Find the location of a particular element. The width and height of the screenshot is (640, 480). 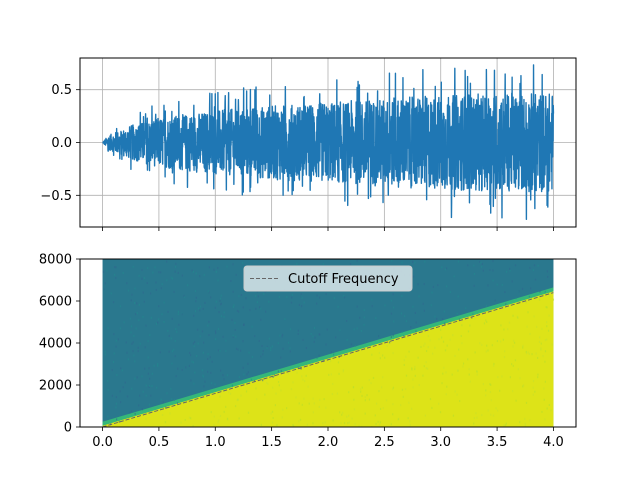

spectrogram-x-tick-label: 0.5 is located at coordinates (159, 442).